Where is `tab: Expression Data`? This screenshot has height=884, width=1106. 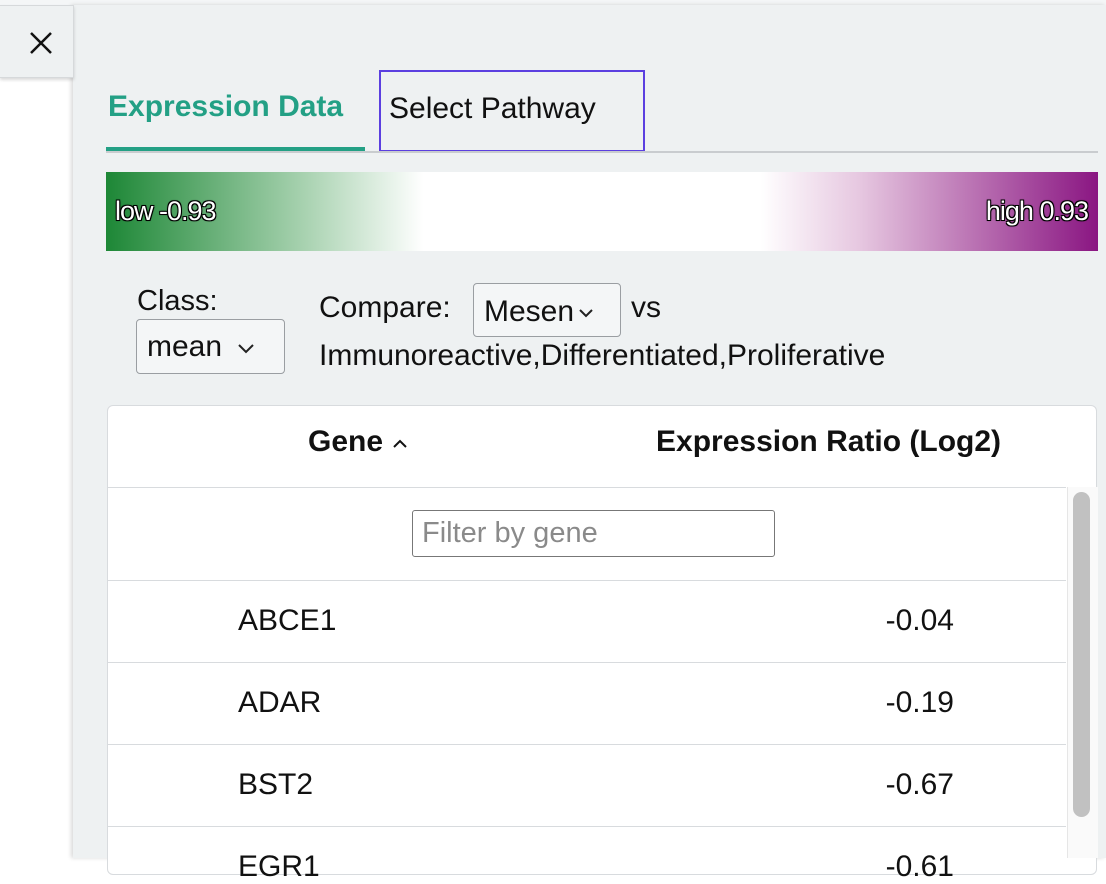 tab: Expression Data is located at coordinates (226, 106).